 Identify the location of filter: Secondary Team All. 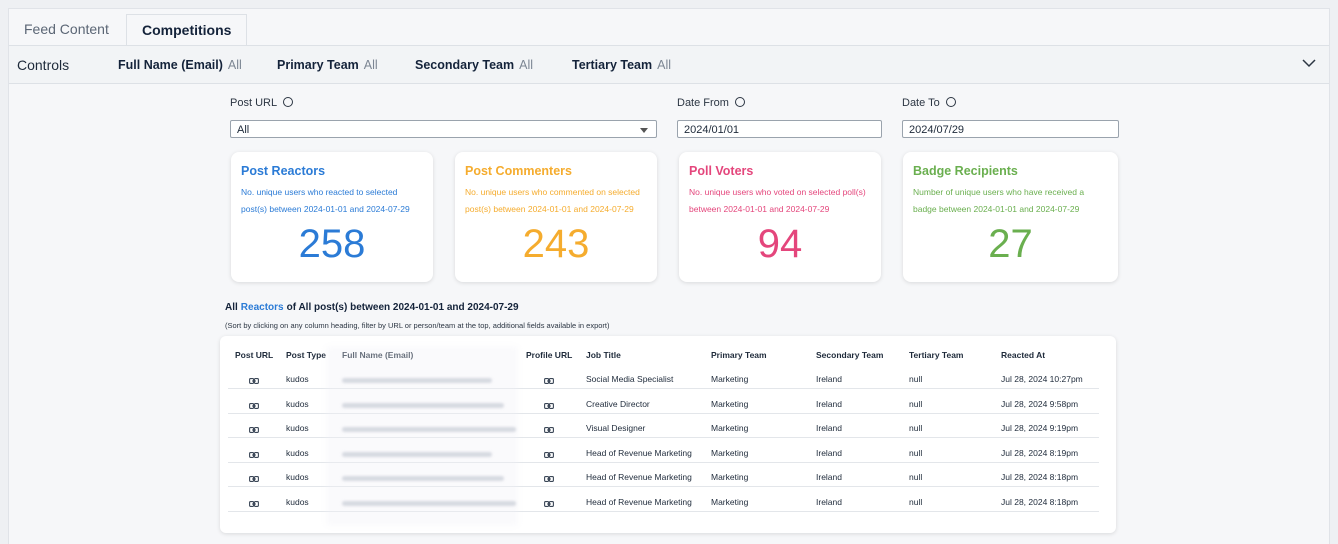
(474, 65).